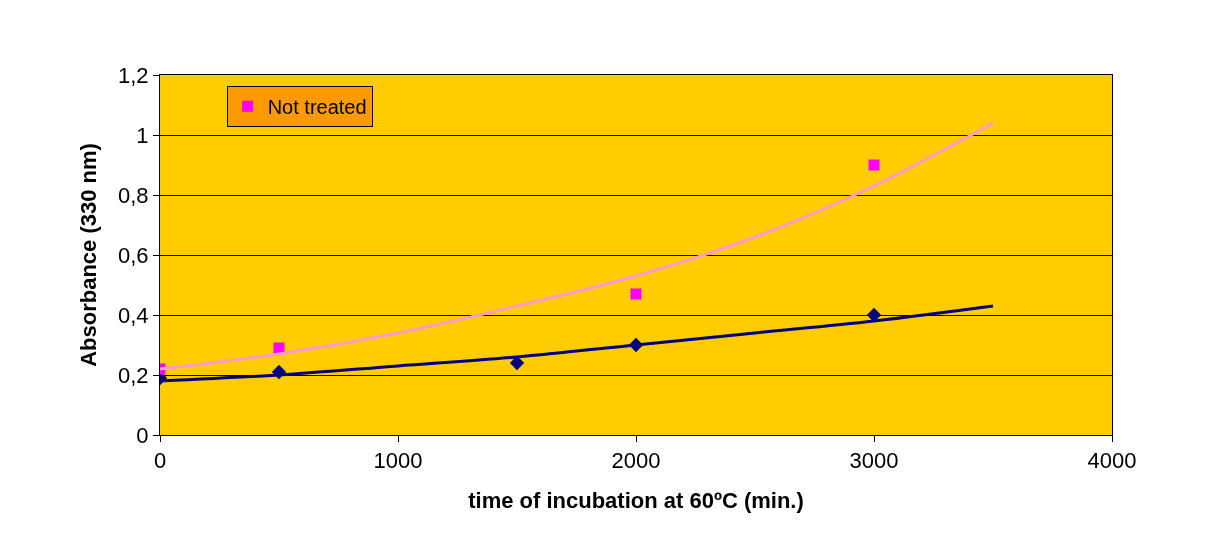 Image resolution: width=1217 pixels, height=545 pixels. What do you see at coordinates (133, 315) in the screenshot?
I see `y-tick-label: 0,4` at bounding box center [133, 315].